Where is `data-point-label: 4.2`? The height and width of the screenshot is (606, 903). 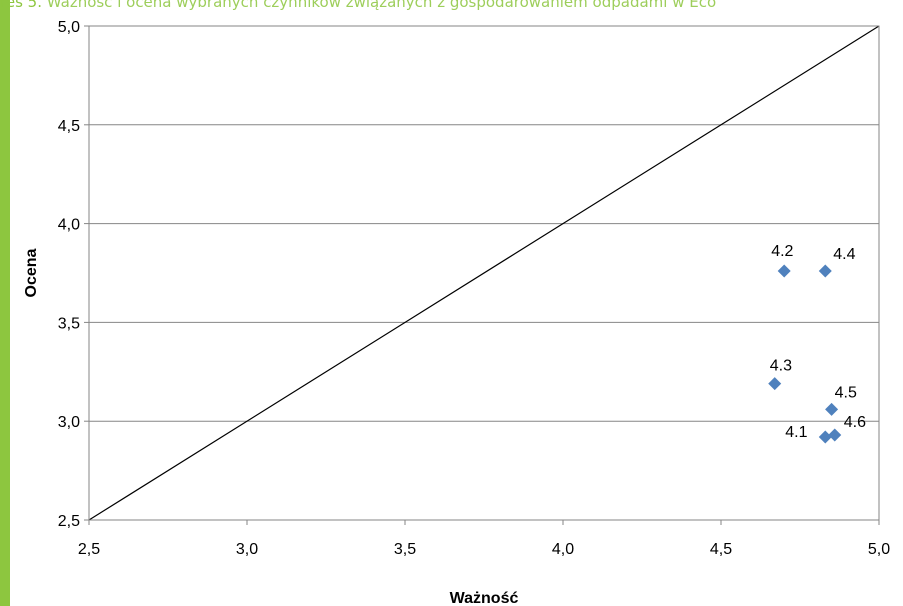 data-point-label: 4.2 is located at coordinates (782, 251).